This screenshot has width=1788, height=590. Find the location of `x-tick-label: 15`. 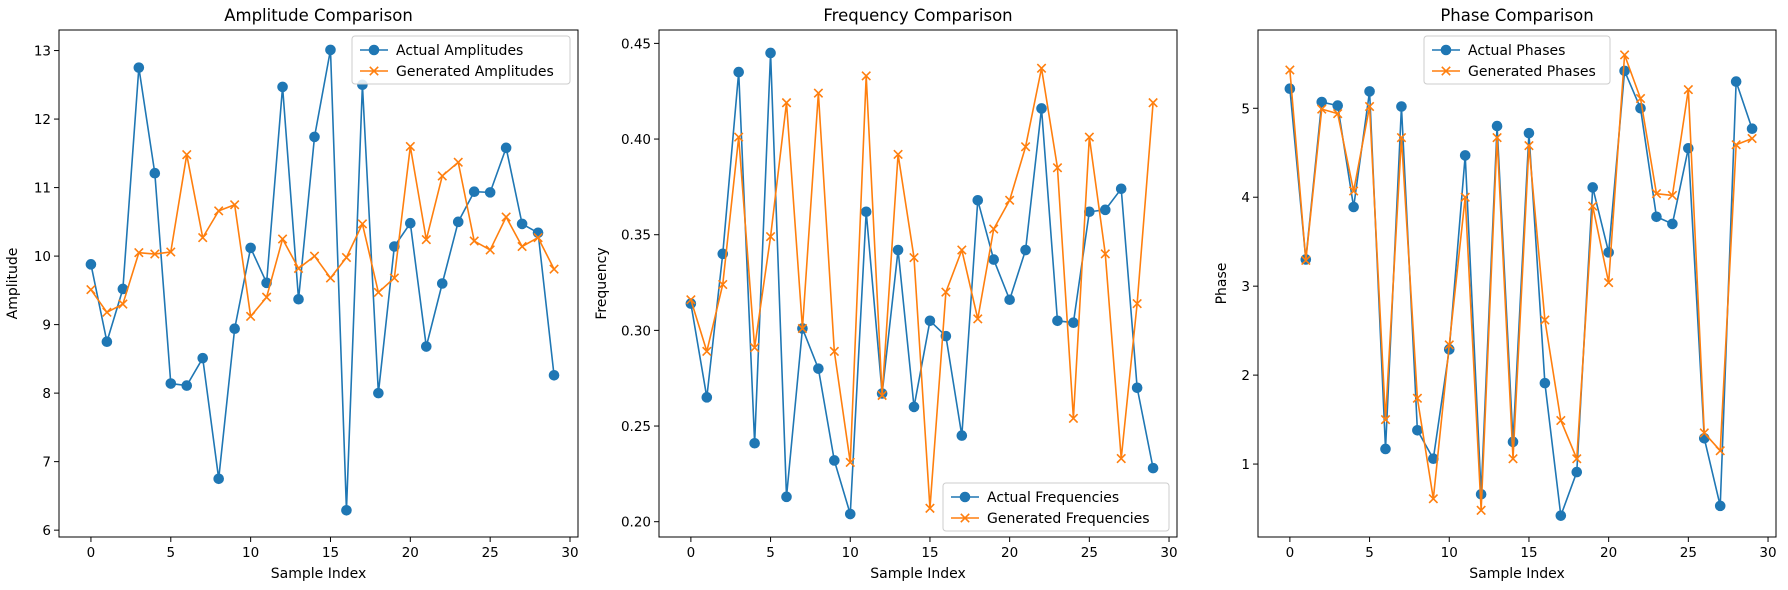

x-tick-label: 15 is located at coordinates (929, 553).